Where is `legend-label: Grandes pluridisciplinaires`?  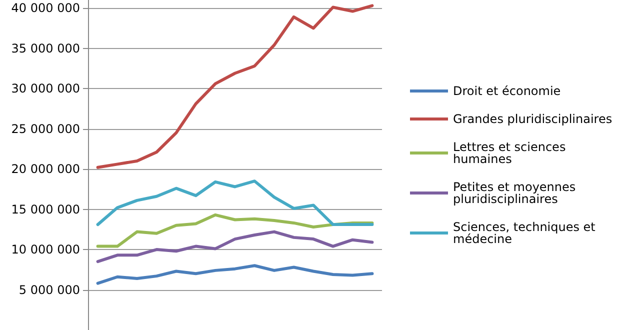 legend-label: Grandes pluridisciplinaires is located at coordinates (532, 119).